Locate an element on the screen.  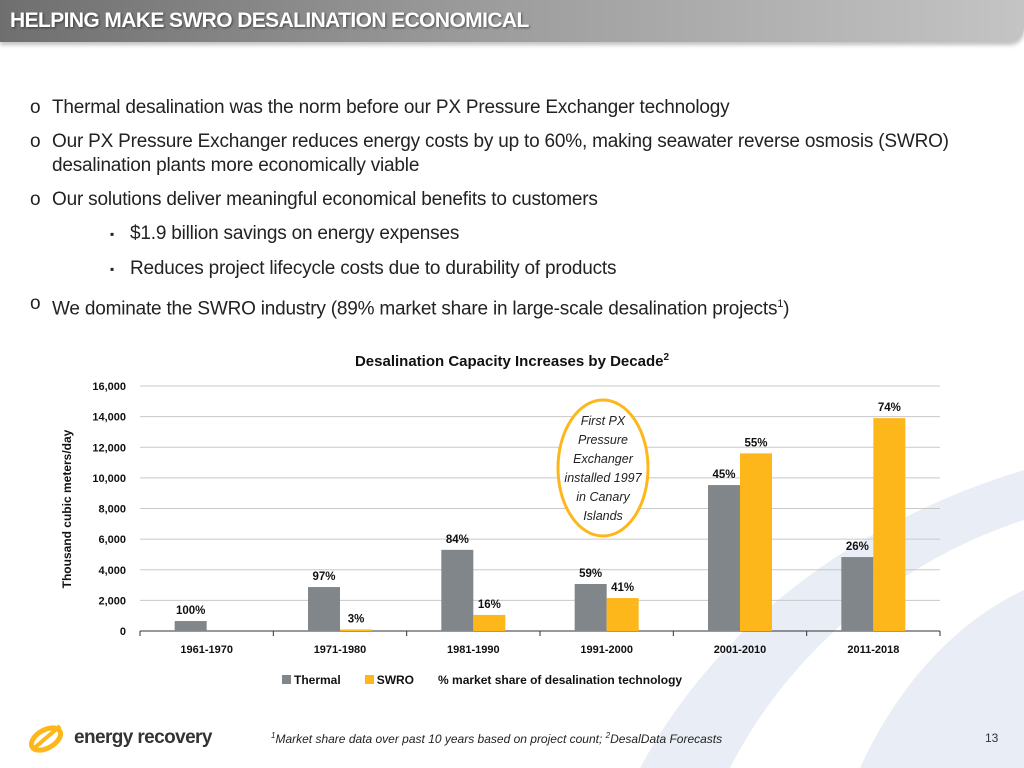
footnote-sup: 2 is located at coordinates (608, 735).